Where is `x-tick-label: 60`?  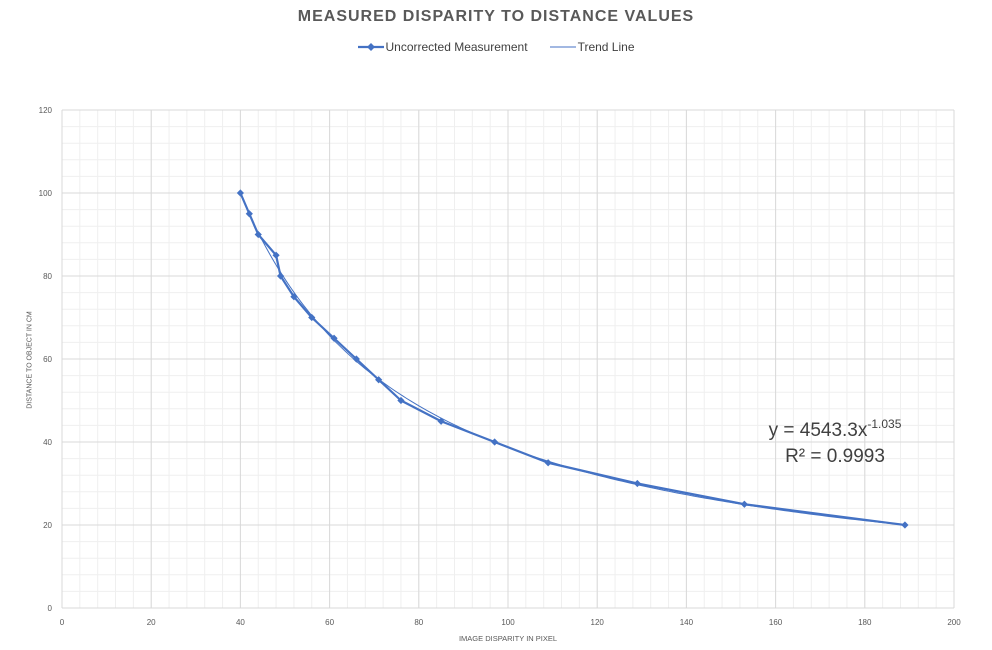
x-tick-label: 60 is located at coordinates (329, 622).